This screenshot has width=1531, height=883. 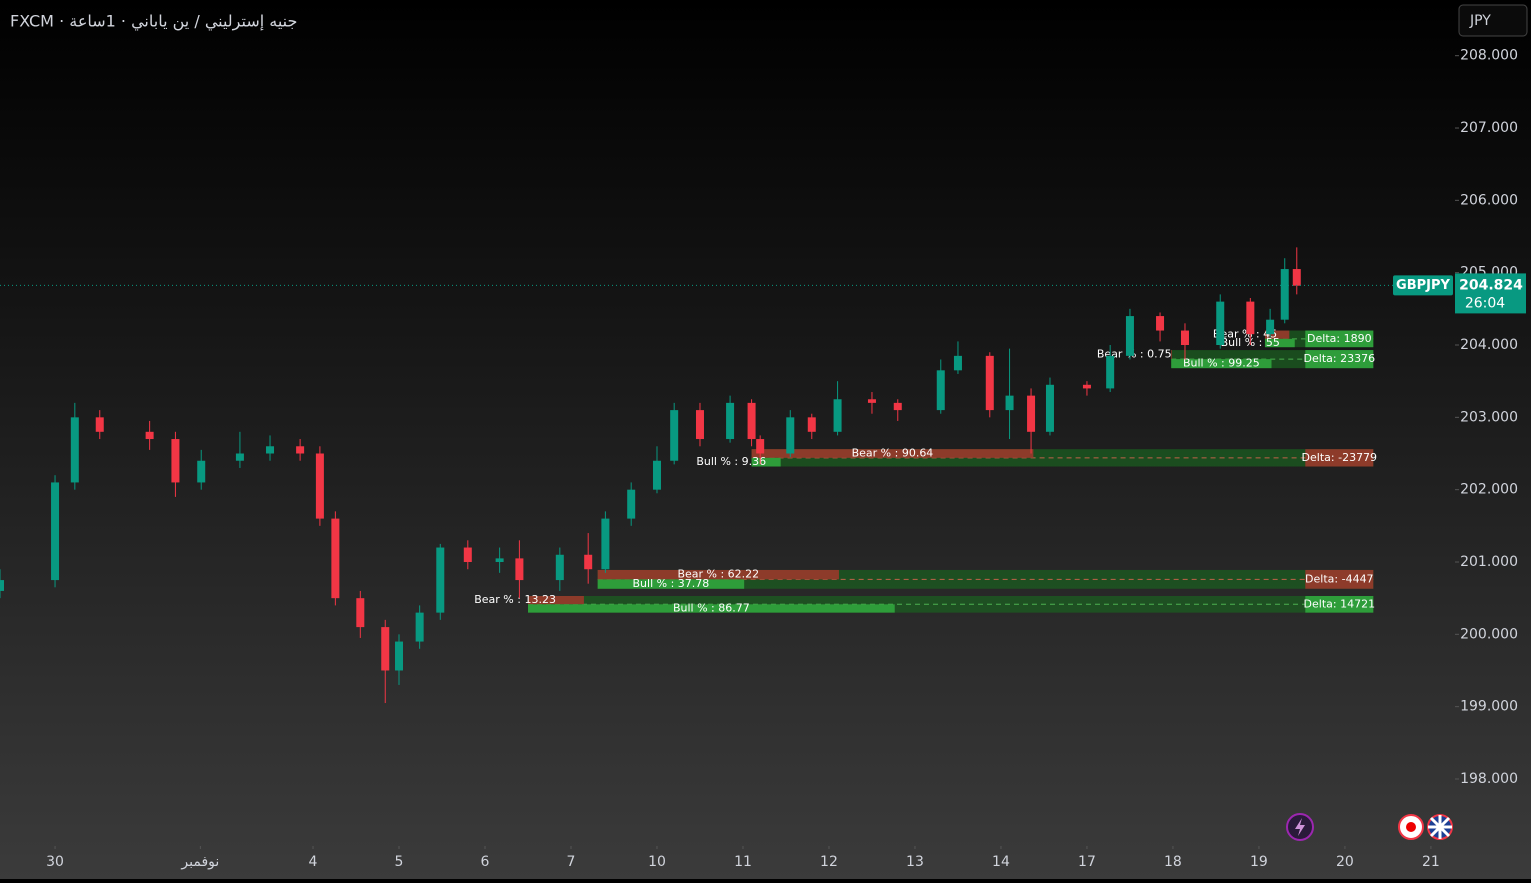 What do you see at coordinates (1489, 562) in the screenshot?
I see `y-tick-label: 201.000` at bounding box center [1489, 562].